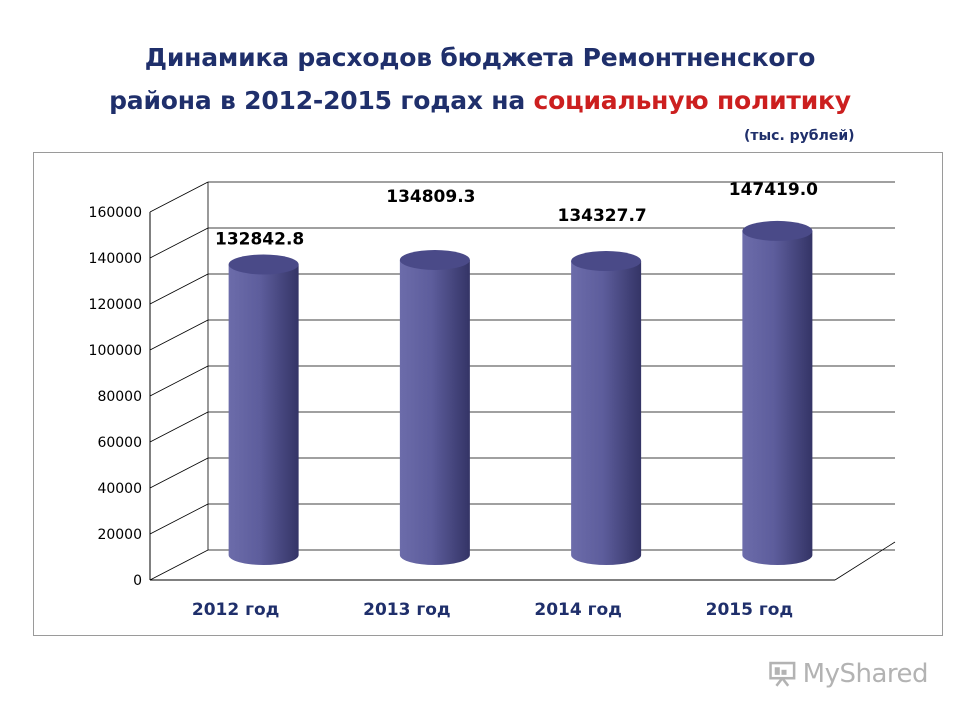 The width and height of the screenshot is (960, 720). What do you see at coordinates (119, 535) in the screenshot?
I see `y-tick-label: 20000` at bounding box center [119, 535].